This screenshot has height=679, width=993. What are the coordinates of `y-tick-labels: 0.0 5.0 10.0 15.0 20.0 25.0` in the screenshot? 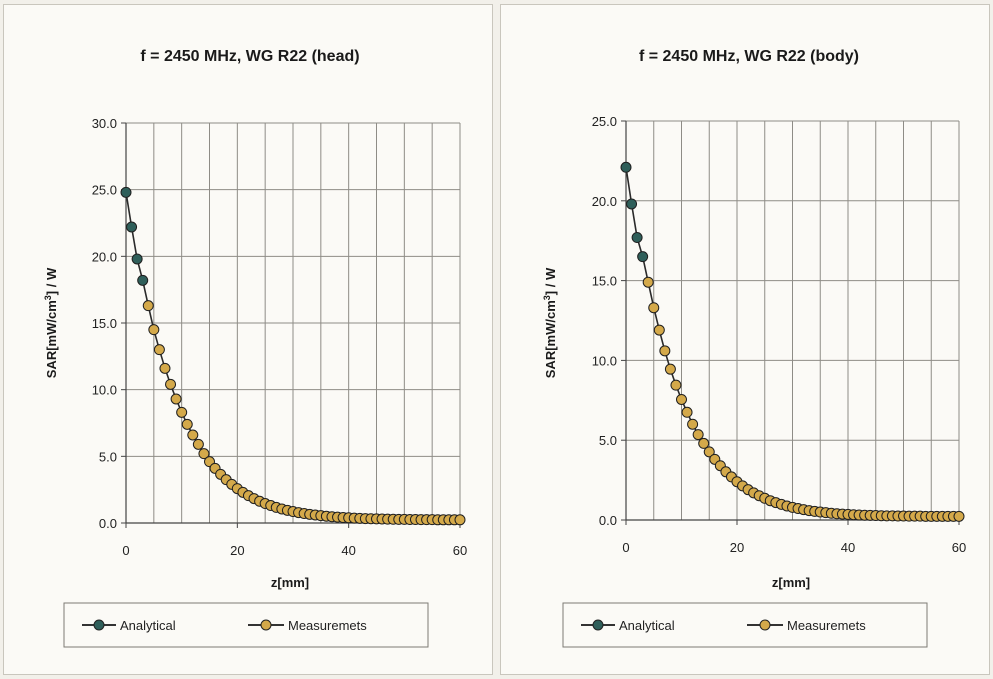 It's located at (604, 321).